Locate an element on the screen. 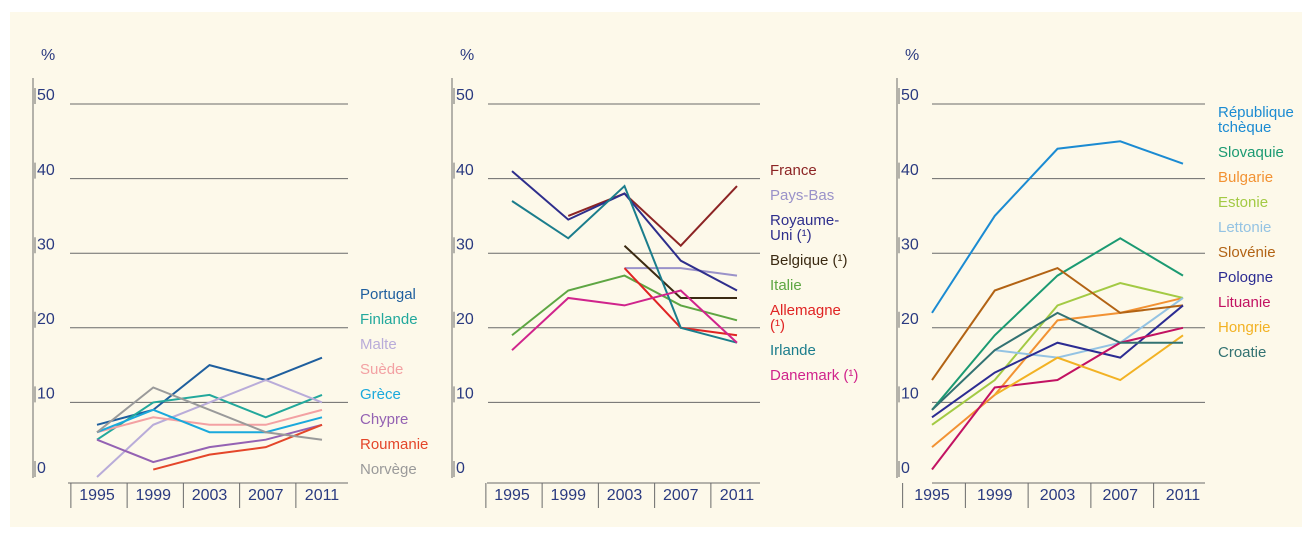 This screenshot has height=539, width=1312. legend-entry: Portugal is located at coordinates (388, 294).